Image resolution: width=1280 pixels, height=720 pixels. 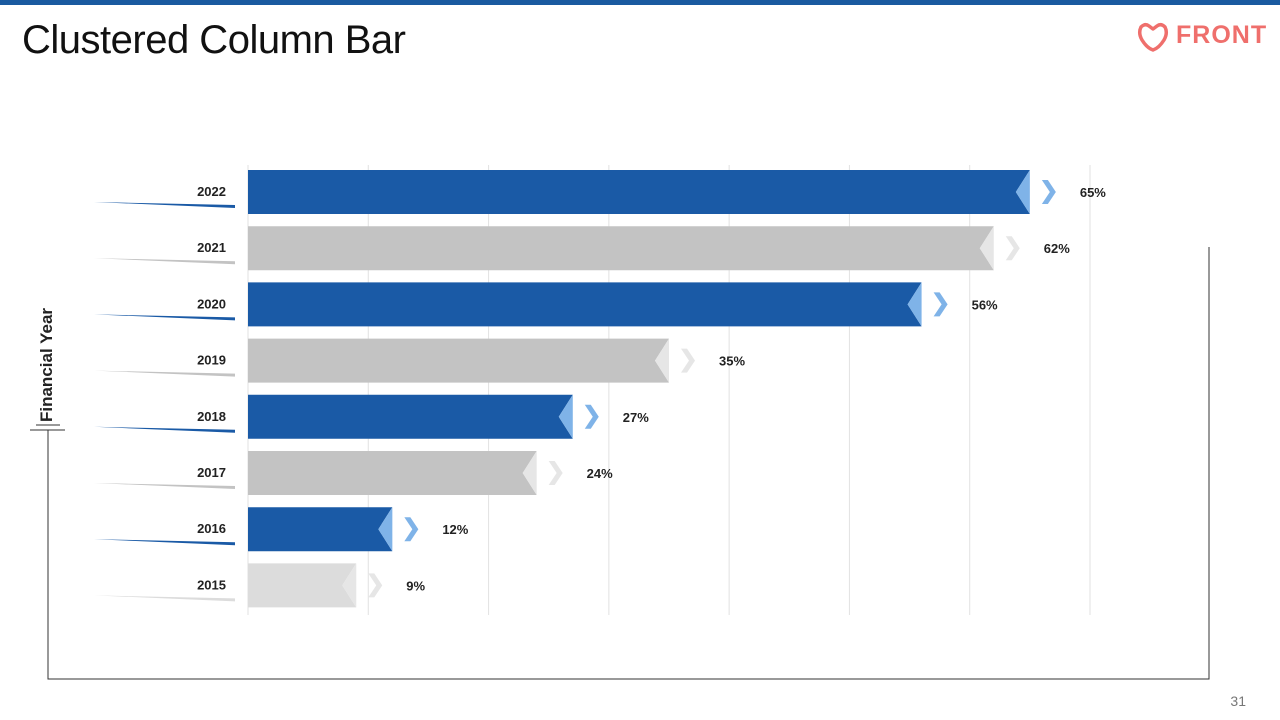 What do you see at coordinates (211, 303) in the screenshot?
I see `category-label: 2020` at bounding box center [211, 303].